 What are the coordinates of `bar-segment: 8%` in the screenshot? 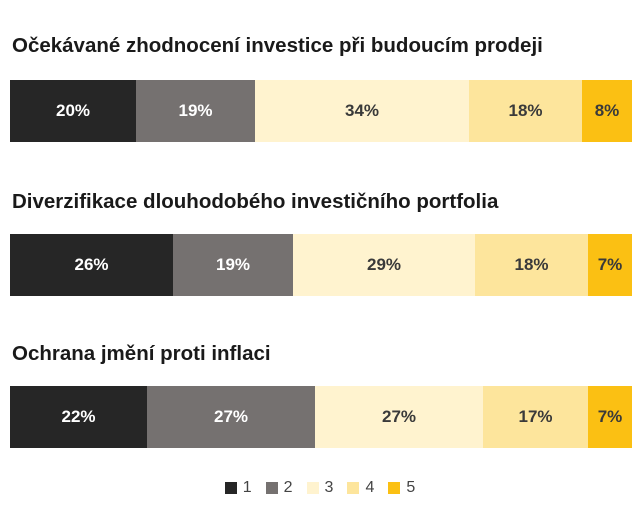 It's located at (607, 111).